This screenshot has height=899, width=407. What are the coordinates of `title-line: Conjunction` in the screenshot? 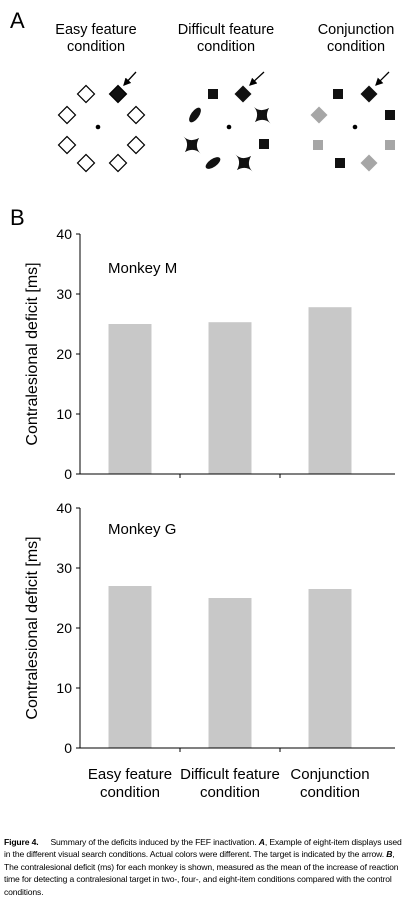 It's located at (356, 30).